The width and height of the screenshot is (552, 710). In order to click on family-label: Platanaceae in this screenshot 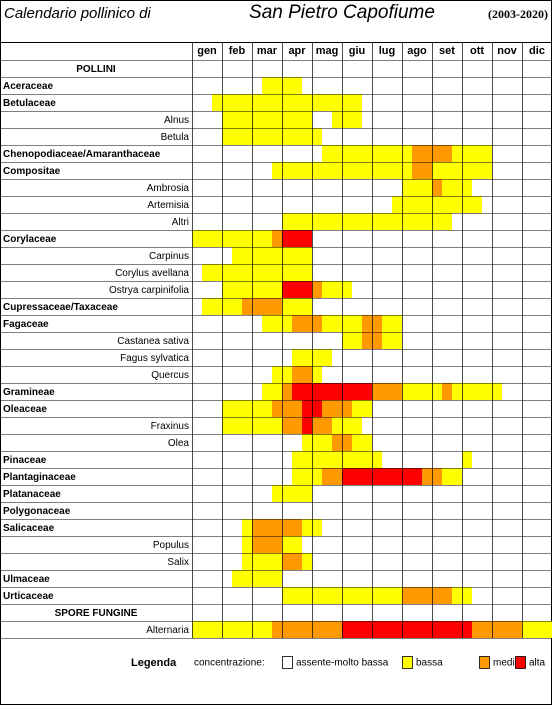, I will do `click(32, 494)`.